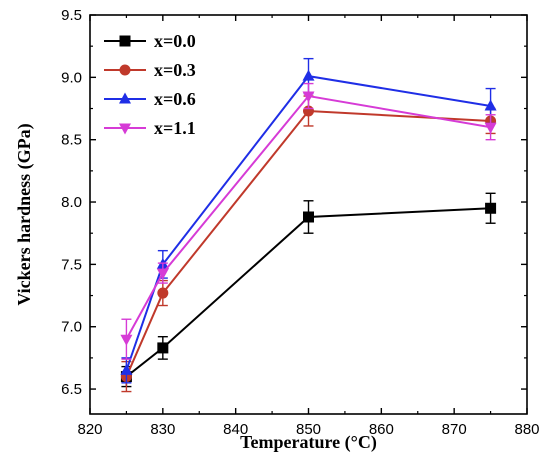  What do you see at coordinates (150, 99) in the screenshot?
I see `legend-entry: x=0.6` at bounding box center [150, 99].